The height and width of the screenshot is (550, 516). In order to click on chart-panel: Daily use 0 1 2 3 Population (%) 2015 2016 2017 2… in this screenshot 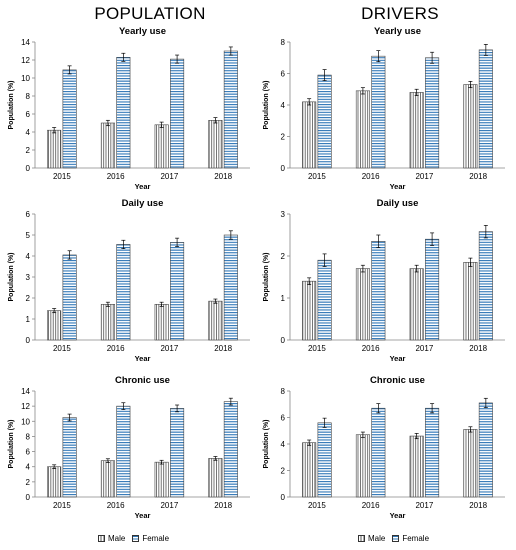, I will do `click(384, 280)`.